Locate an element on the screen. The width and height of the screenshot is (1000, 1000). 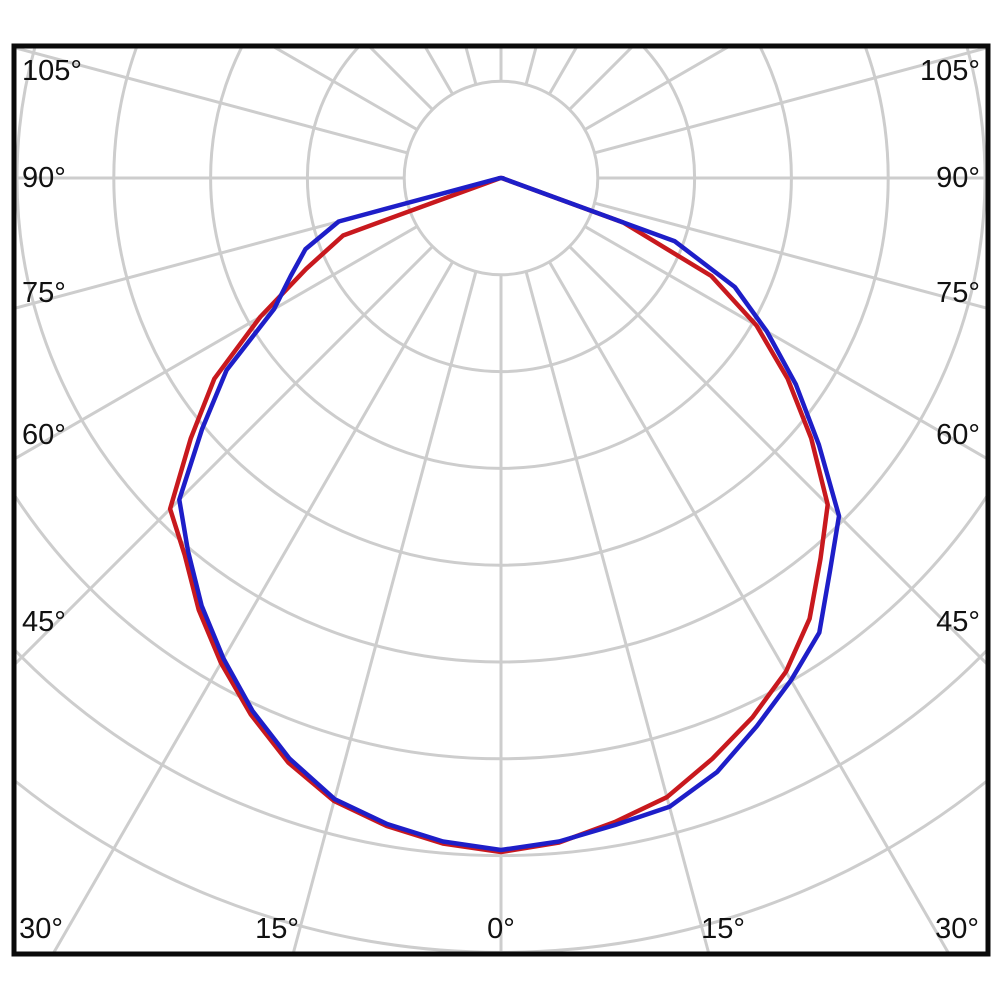
angle-label: 0° is located at coordinates (501, 929).